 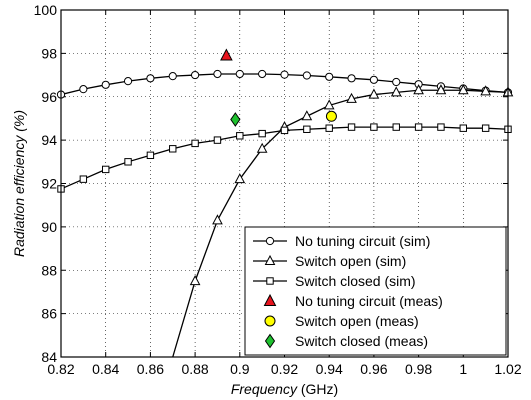 I want to click on legend-label: Switch open (meas), so click(x=357, y=321).